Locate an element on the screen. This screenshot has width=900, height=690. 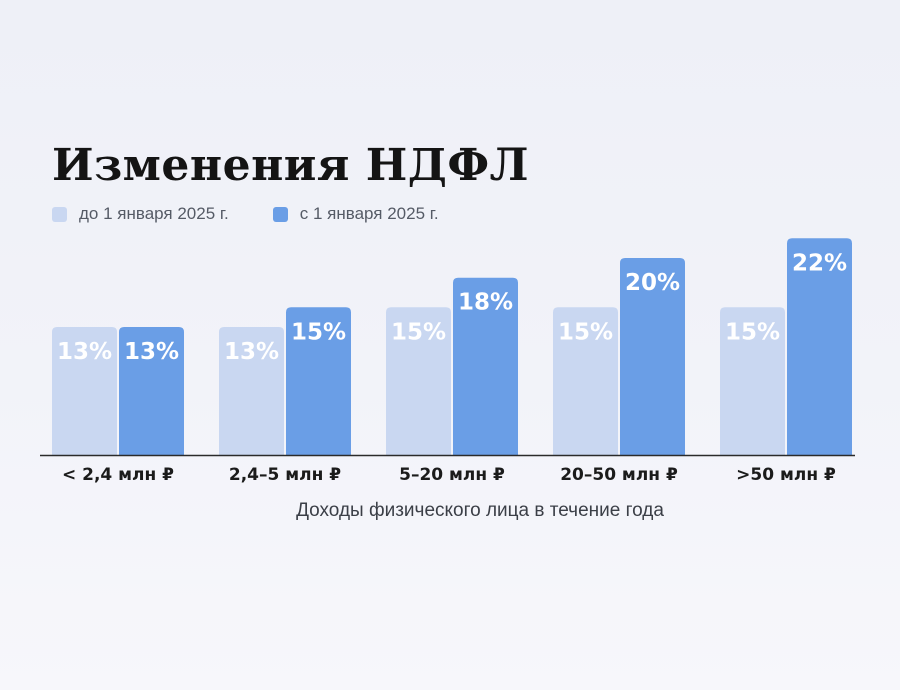
legend-label-from-2025: с 1 января 2025 г. is located at coordinates (369, 213).